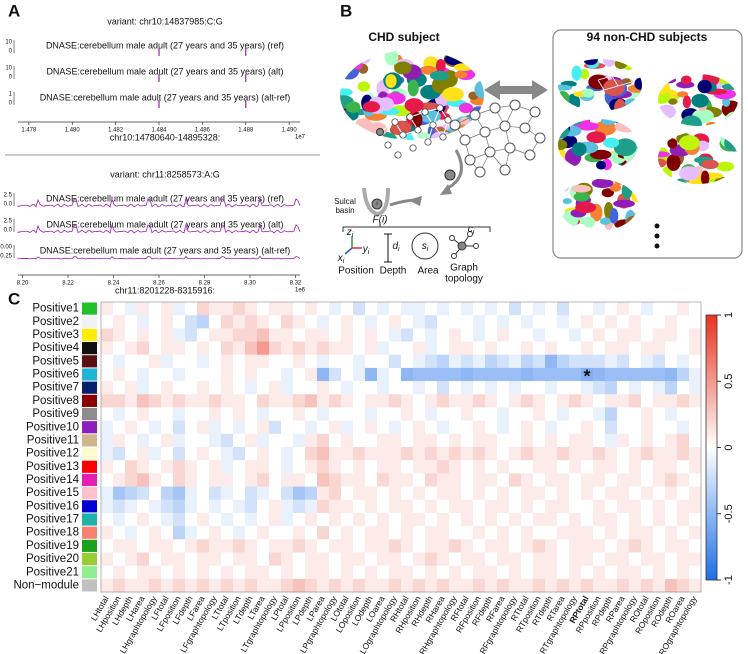  Describe the element at coordinates (353, 245) in the screenshot. I see `position-axes` at that location.